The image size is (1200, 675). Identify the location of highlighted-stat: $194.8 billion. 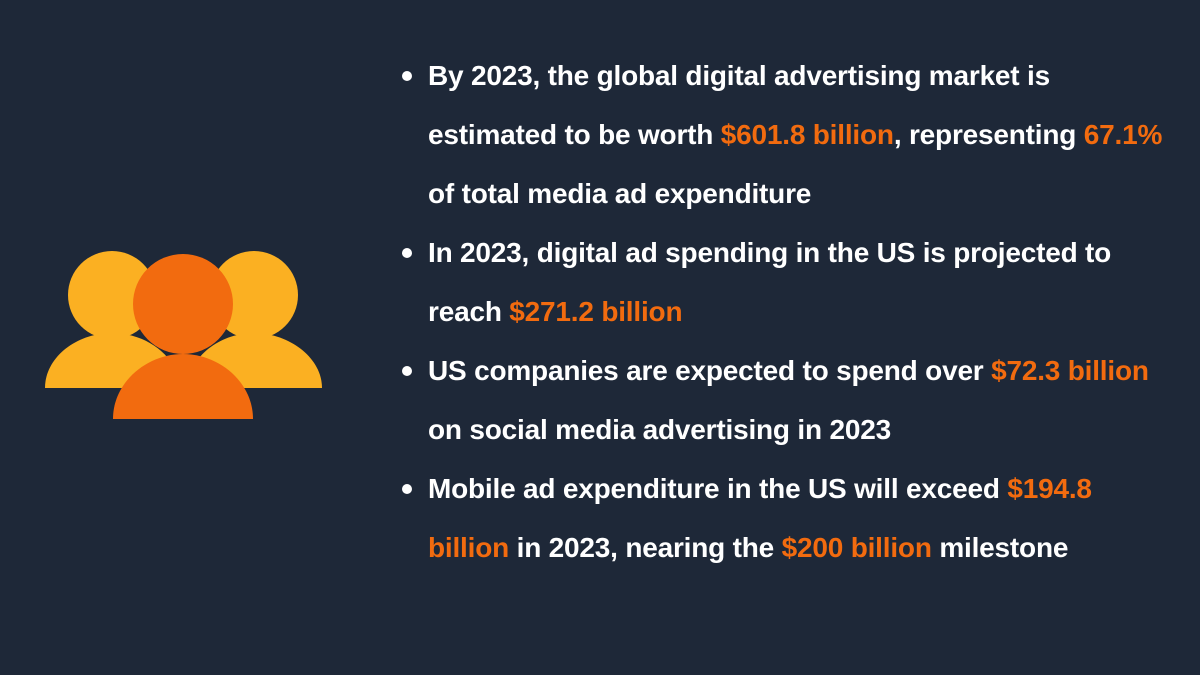
(760, 518).